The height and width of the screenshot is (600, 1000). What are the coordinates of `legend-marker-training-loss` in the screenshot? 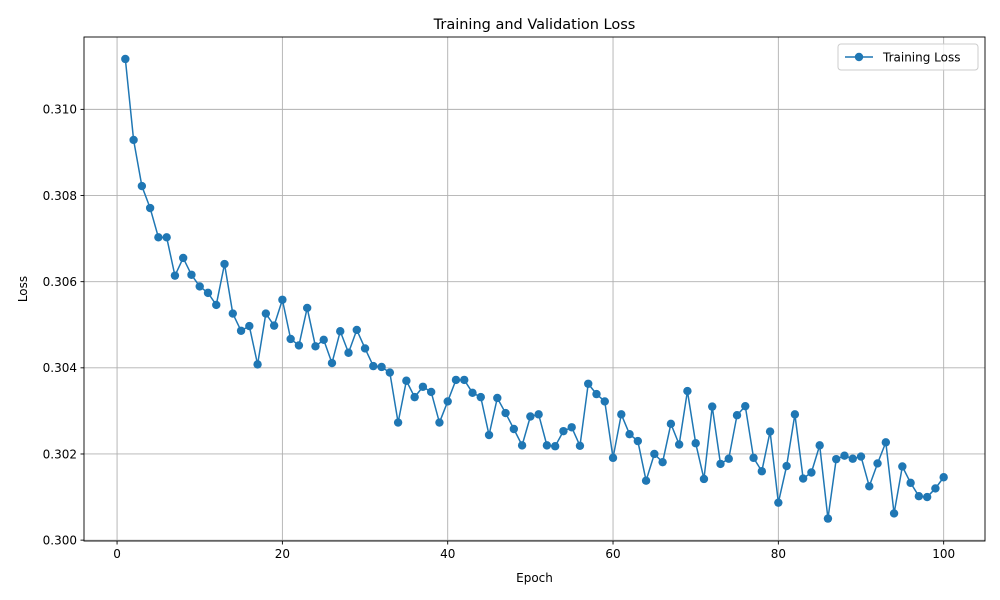 It's located at (859, 57).